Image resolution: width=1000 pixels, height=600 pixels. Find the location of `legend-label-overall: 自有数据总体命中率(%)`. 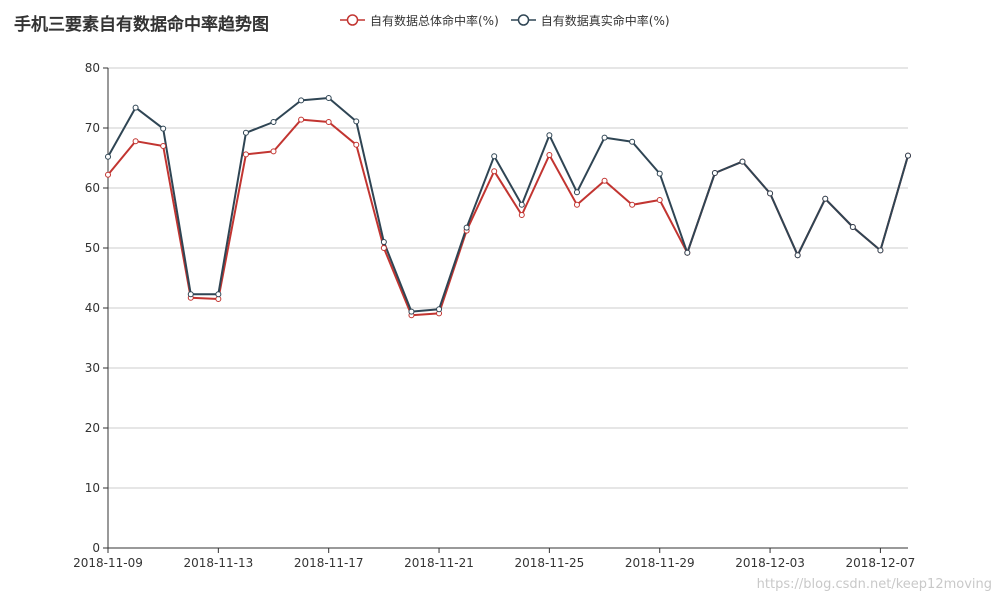

legend-label-overall: 自有数据总体命中率(%) is located at coordinates (434, 20).